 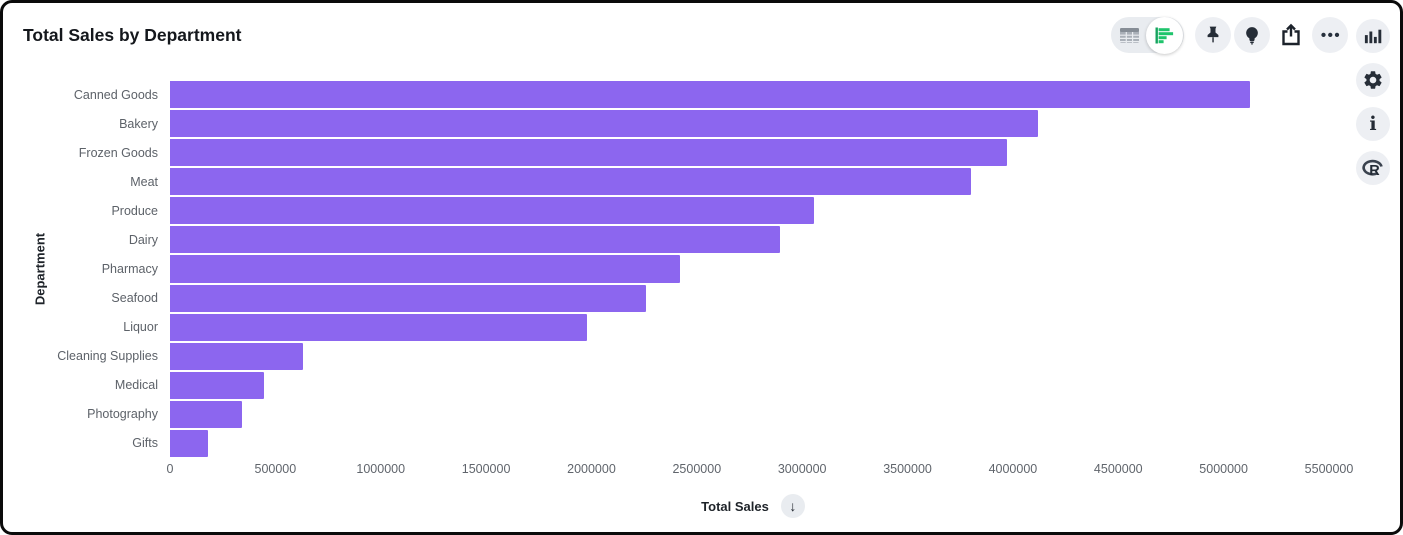 I want to click on x-tick-label: 5000000, so click(x=1223, y=469).